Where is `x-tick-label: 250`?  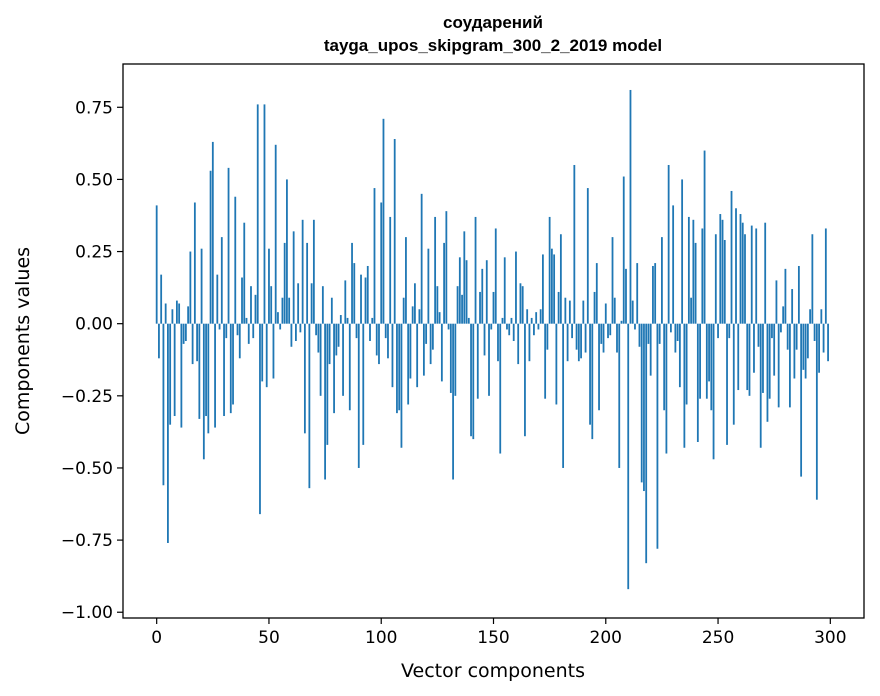
x-tick-label: 250 is located at coordinates (718, 638).